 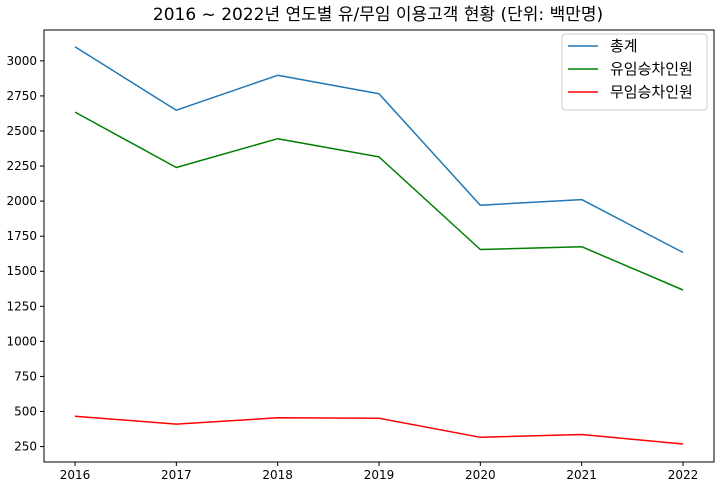 I want to click on x-axis: 2016 2017 2018 2019 2020 2021 2022, so click(x=379, y=472).